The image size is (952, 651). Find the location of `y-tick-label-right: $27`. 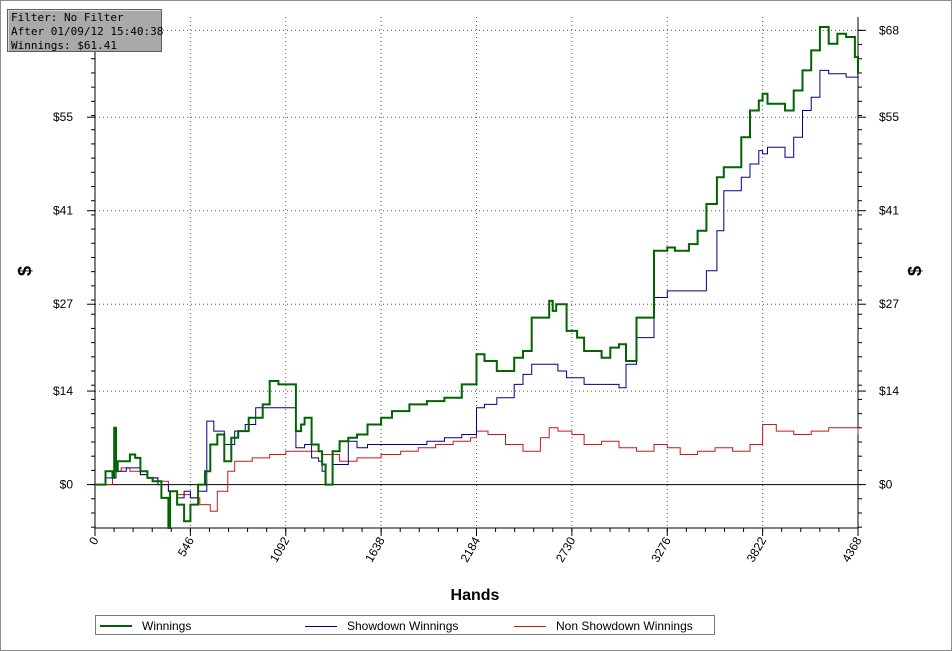

y-tick-label-right: $27 is located at coordinates (889, 304).